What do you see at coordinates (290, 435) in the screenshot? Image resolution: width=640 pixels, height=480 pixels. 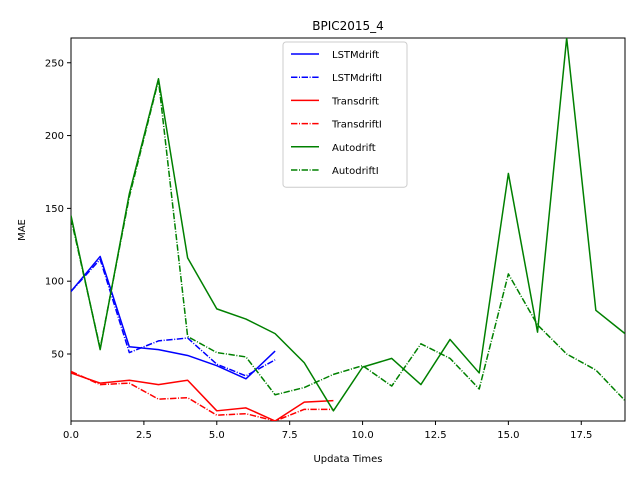 I see `x-tick-label: 7.5` at bounding box center [290, 435].